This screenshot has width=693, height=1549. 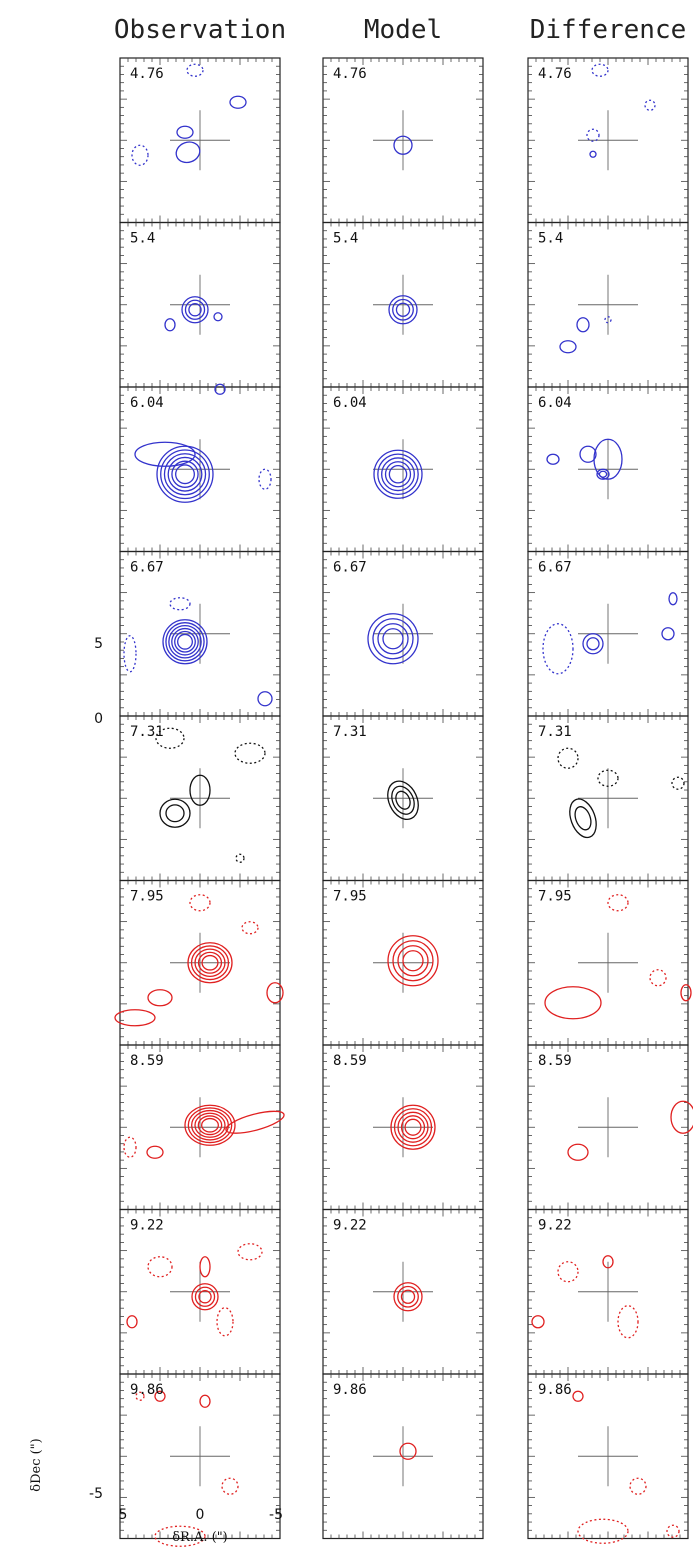 I want to click on panel-observation-4.76: 4.76, so click(x=200, y=140).